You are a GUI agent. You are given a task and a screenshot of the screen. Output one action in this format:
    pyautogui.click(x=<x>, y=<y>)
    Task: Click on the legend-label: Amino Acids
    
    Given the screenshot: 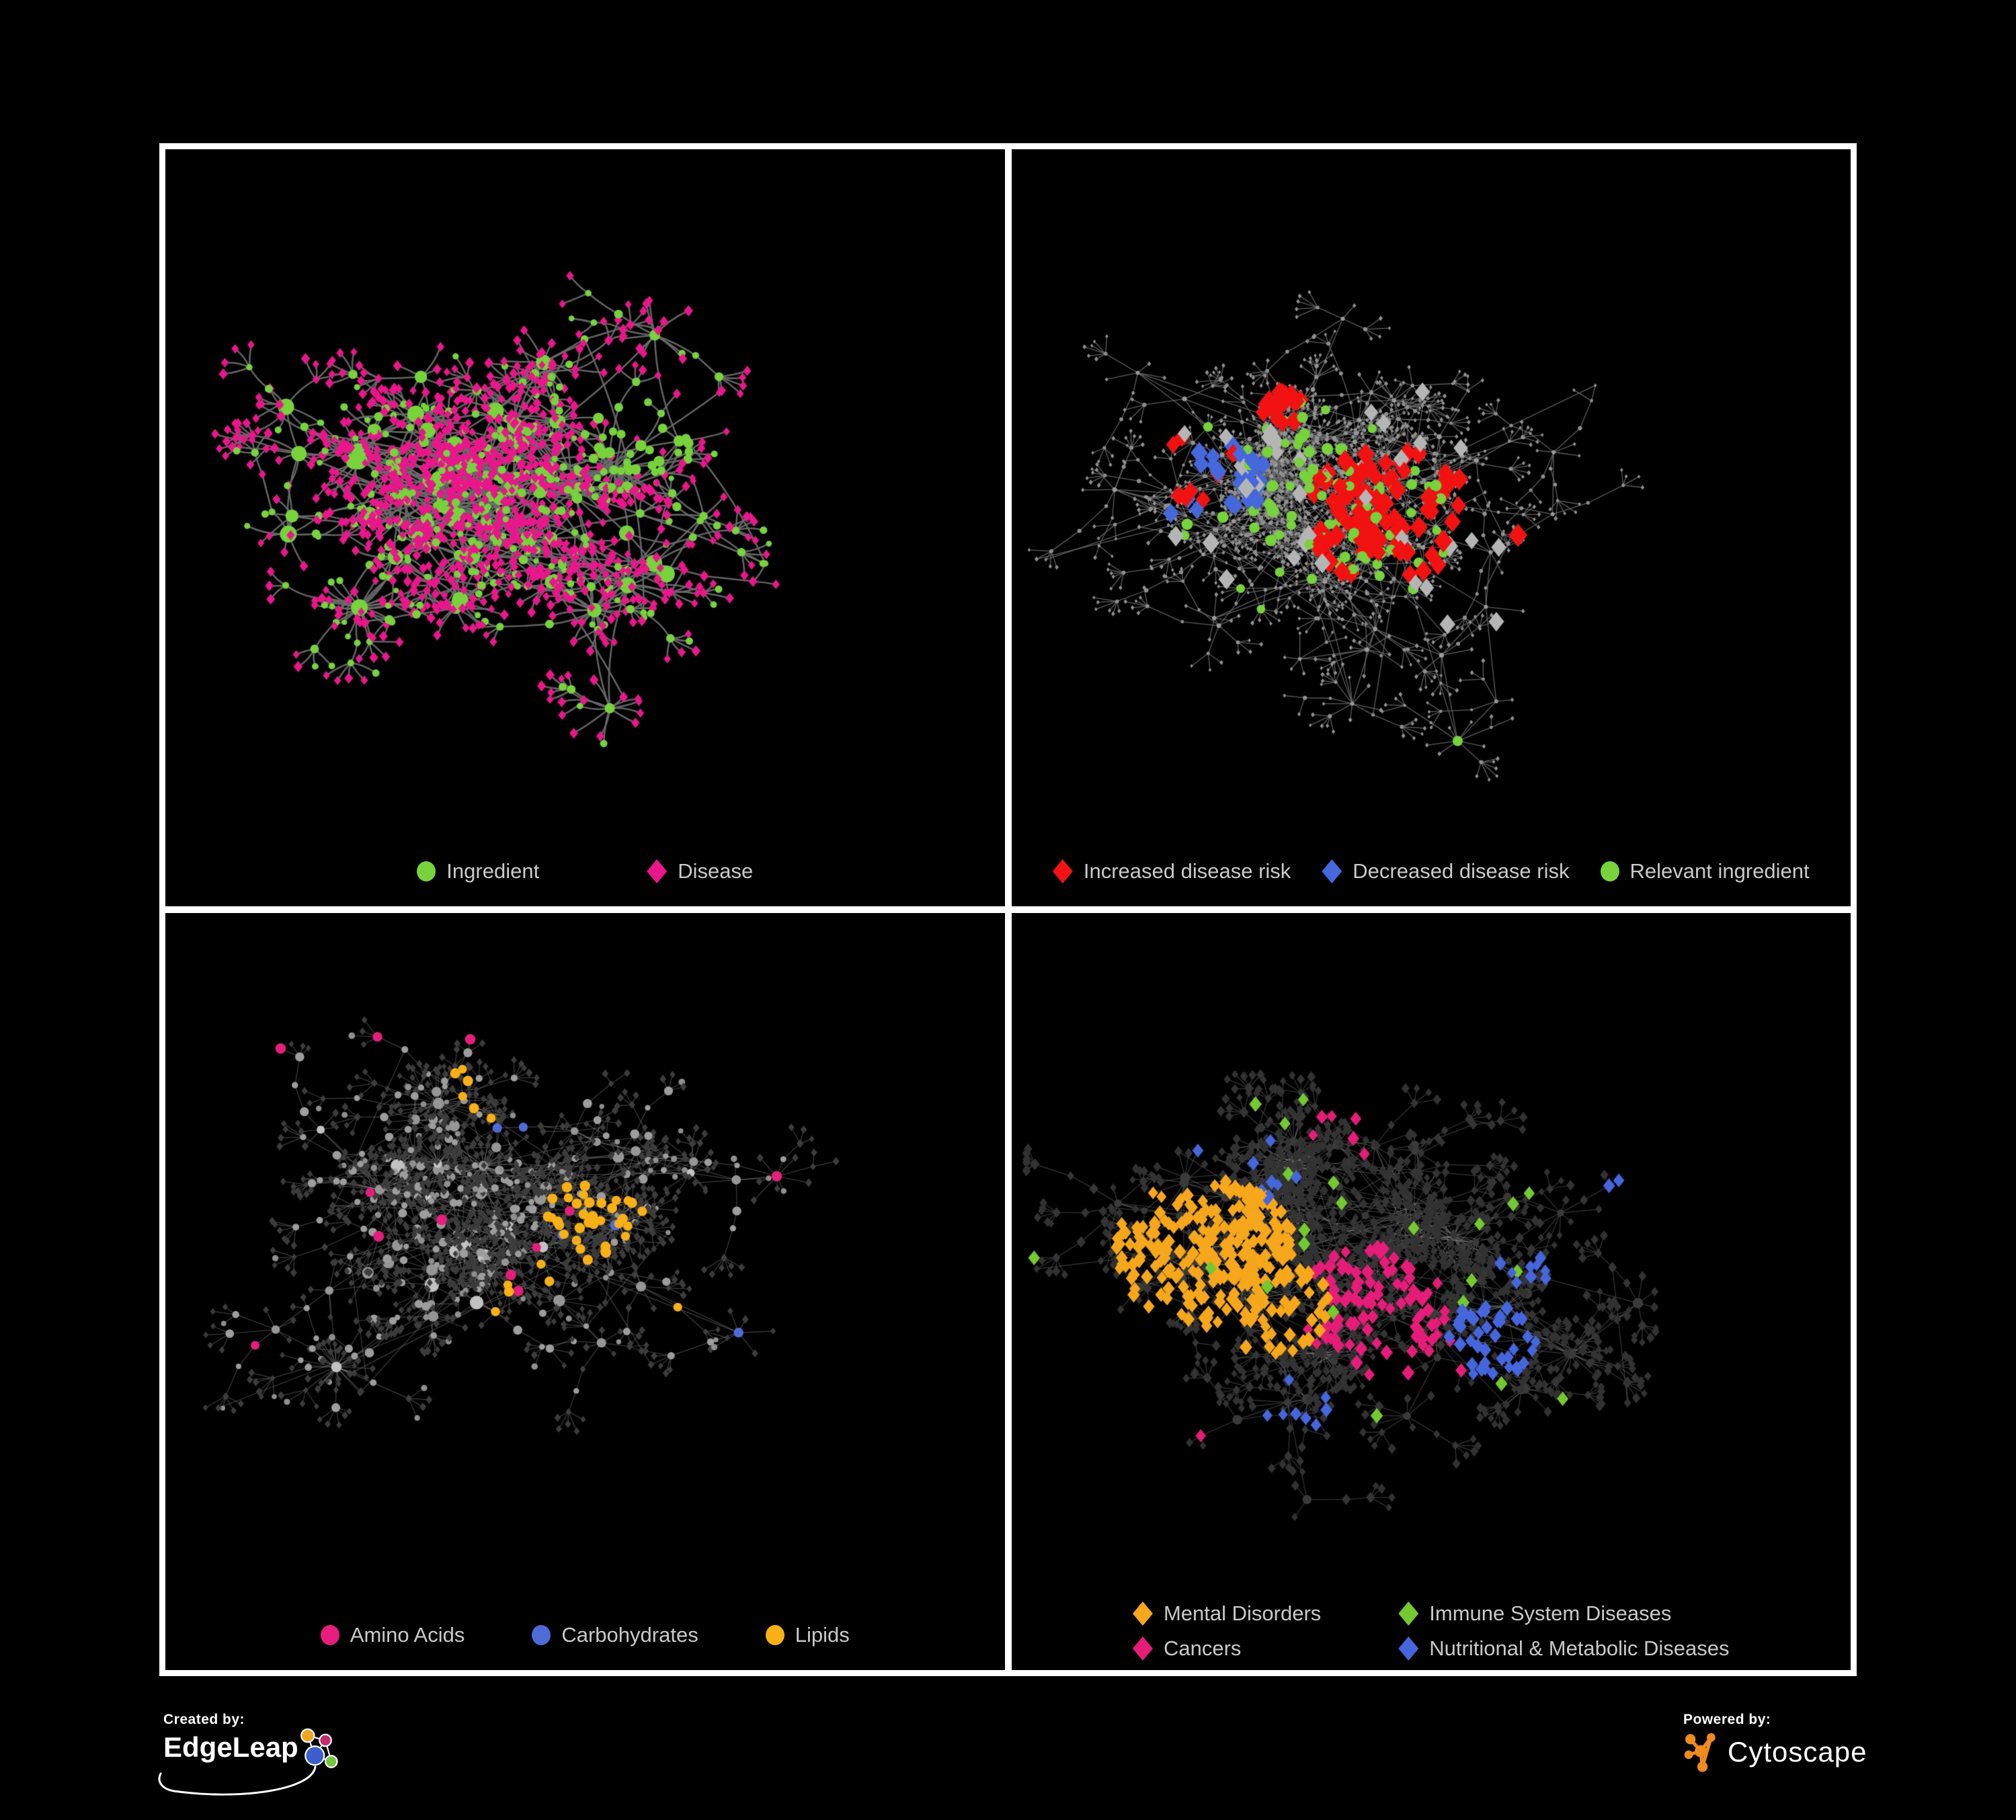 What is the action you would take?
    pyautogui.click(x=407, y=1635)
    